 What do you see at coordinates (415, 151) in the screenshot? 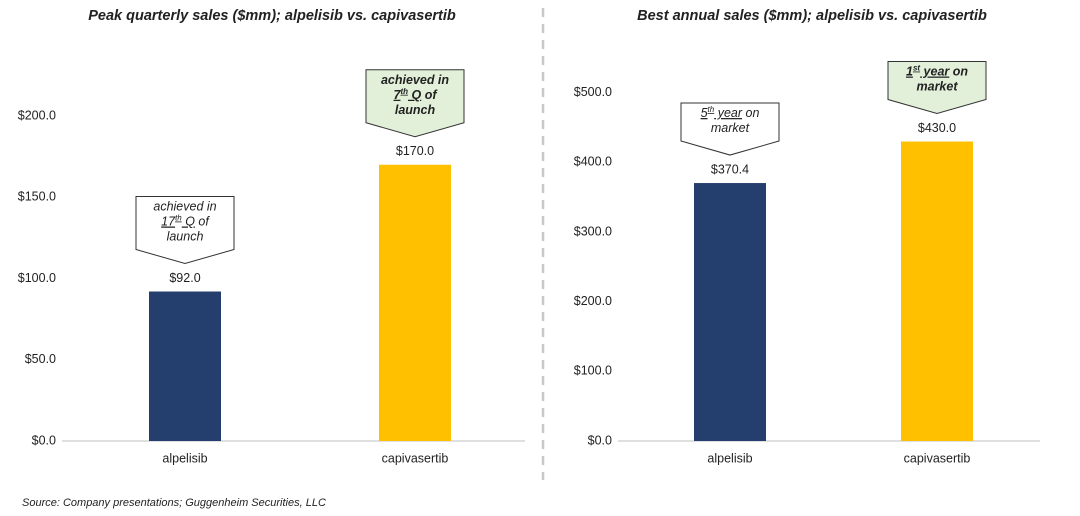
I see `value-label: $170.0` at bounding box center [415, 151].